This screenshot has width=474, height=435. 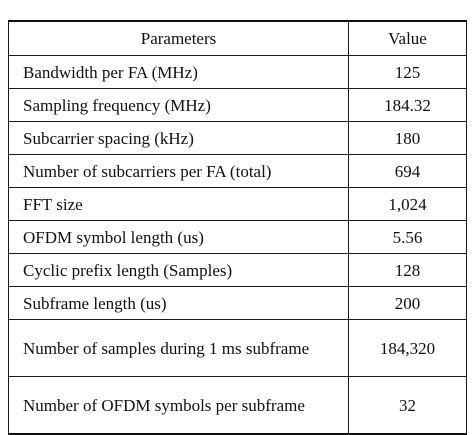 I want to click on table-row: Subcarrier spacing (kHz) 180, so click(x=237, y=138).